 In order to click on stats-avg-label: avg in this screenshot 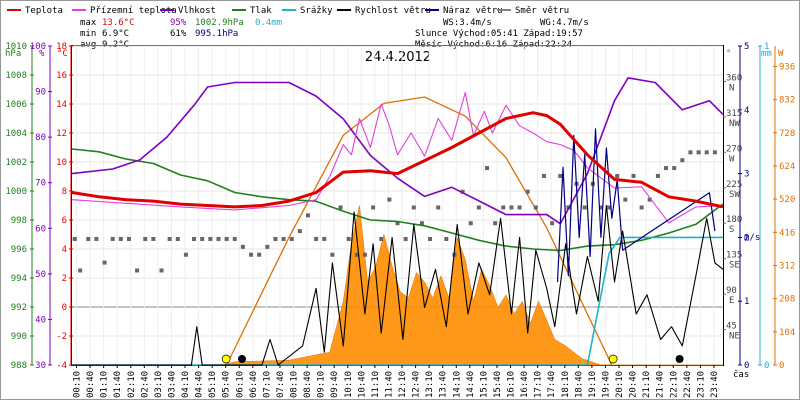, I will do `click(88, 45)`.